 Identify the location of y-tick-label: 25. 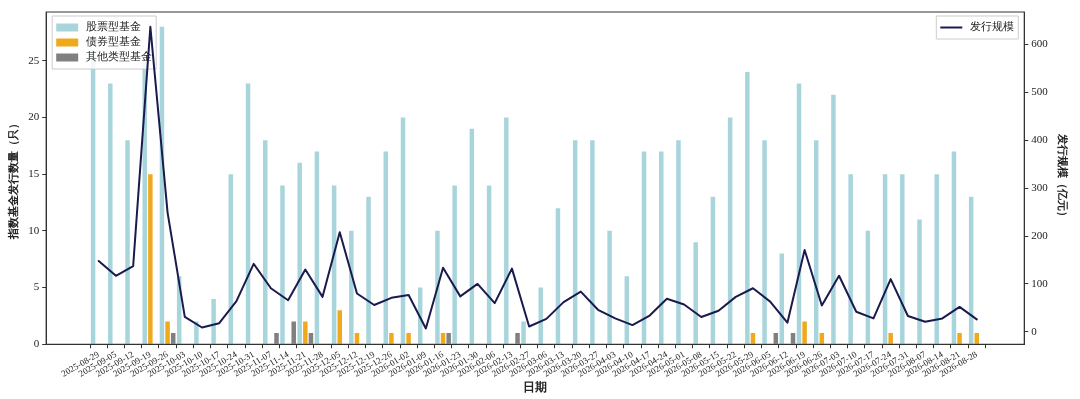
(34, 59).